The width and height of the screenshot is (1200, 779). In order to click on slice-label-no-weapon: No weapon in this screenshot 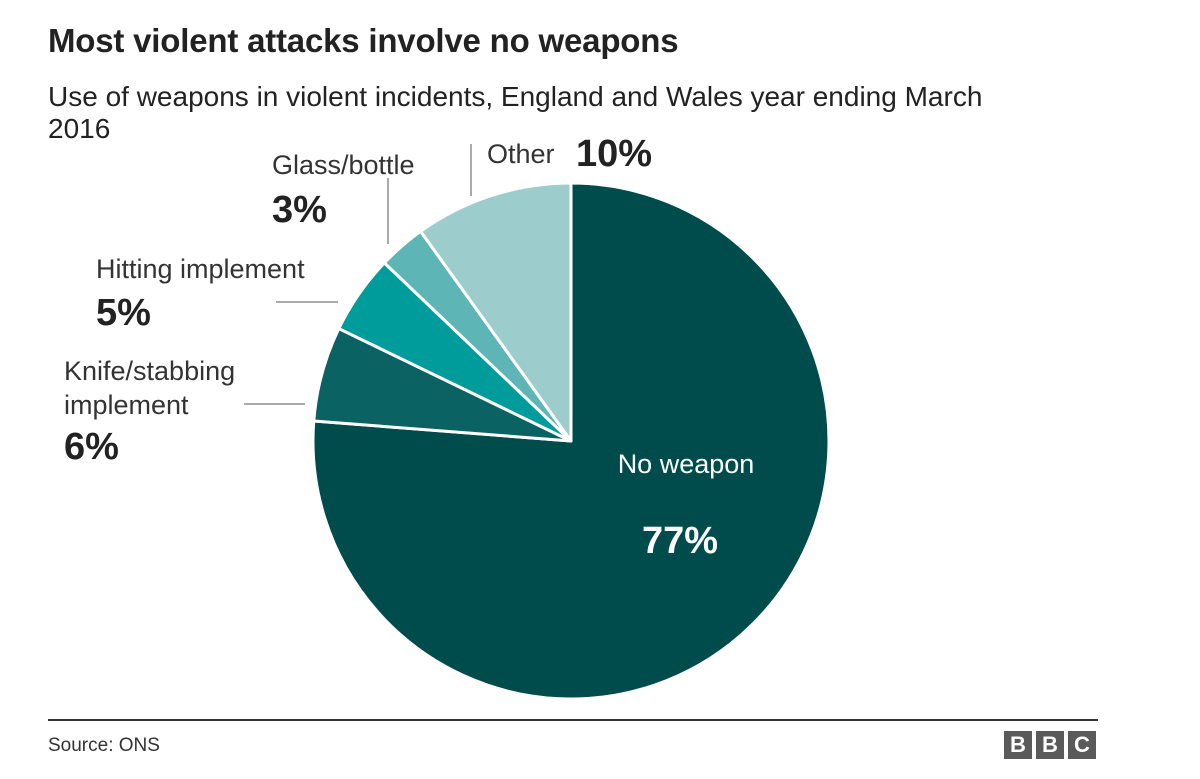, I will do `click(686, 464)`.